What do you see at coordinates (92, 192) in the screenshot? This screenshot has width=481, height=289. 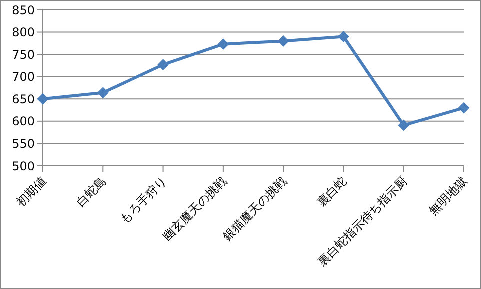 I see `x-tick-label: 白蛇島` at bounding box center [92, 192].